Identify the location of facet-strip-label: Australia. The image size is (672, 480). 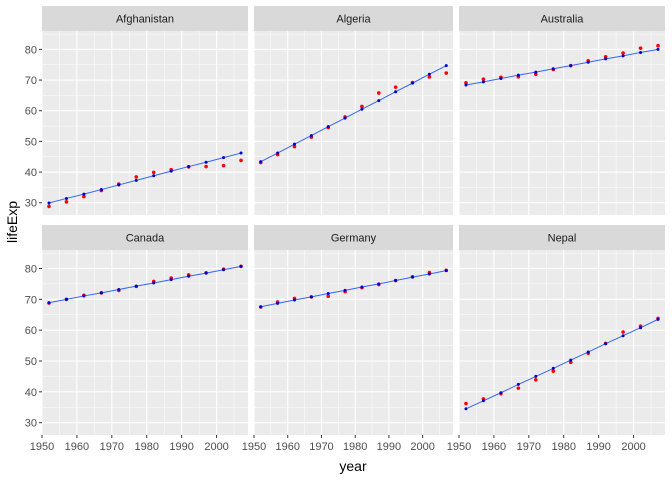
(563, 20).